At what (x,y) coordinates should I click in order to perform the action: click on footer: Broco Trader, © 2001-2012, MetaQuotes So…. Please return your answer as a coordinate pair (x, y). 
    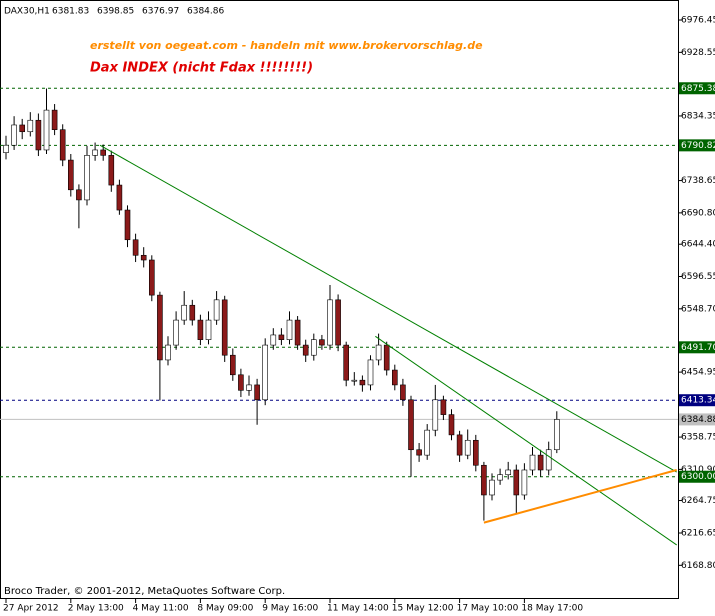
    Looking at the image, I should click on (144, 591).